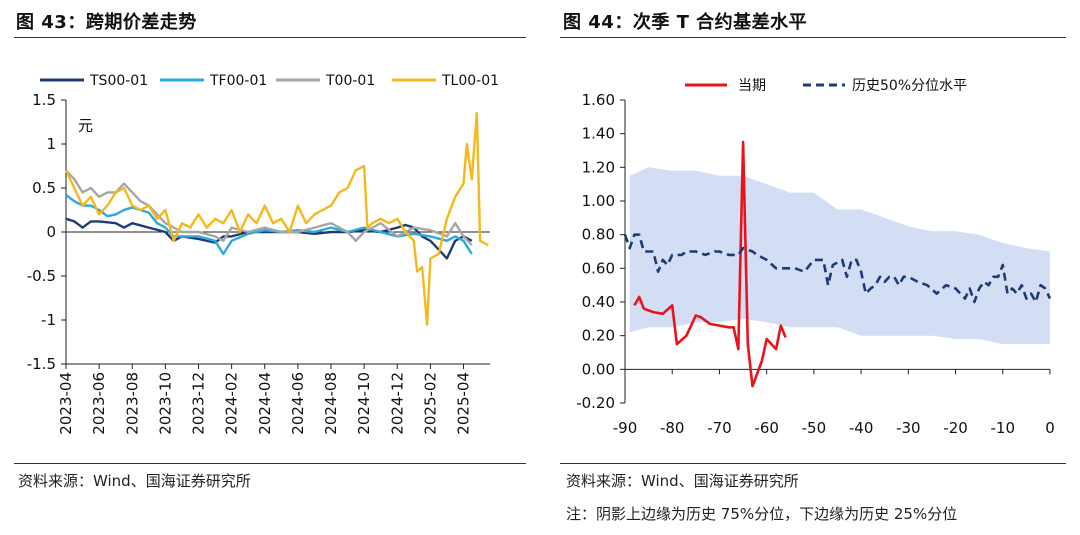 The image size is (1080, 535). Describe the element at coordinates (672, 428) in the screenshot. I see `right-x-tick-label: -80` at that location.